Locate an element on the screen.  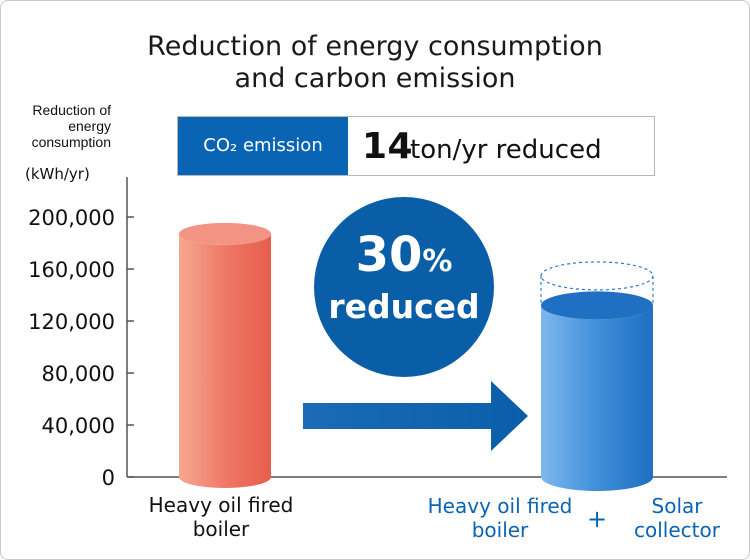
bar-heavy-oil-boiler is located at coordinates (225, 355).